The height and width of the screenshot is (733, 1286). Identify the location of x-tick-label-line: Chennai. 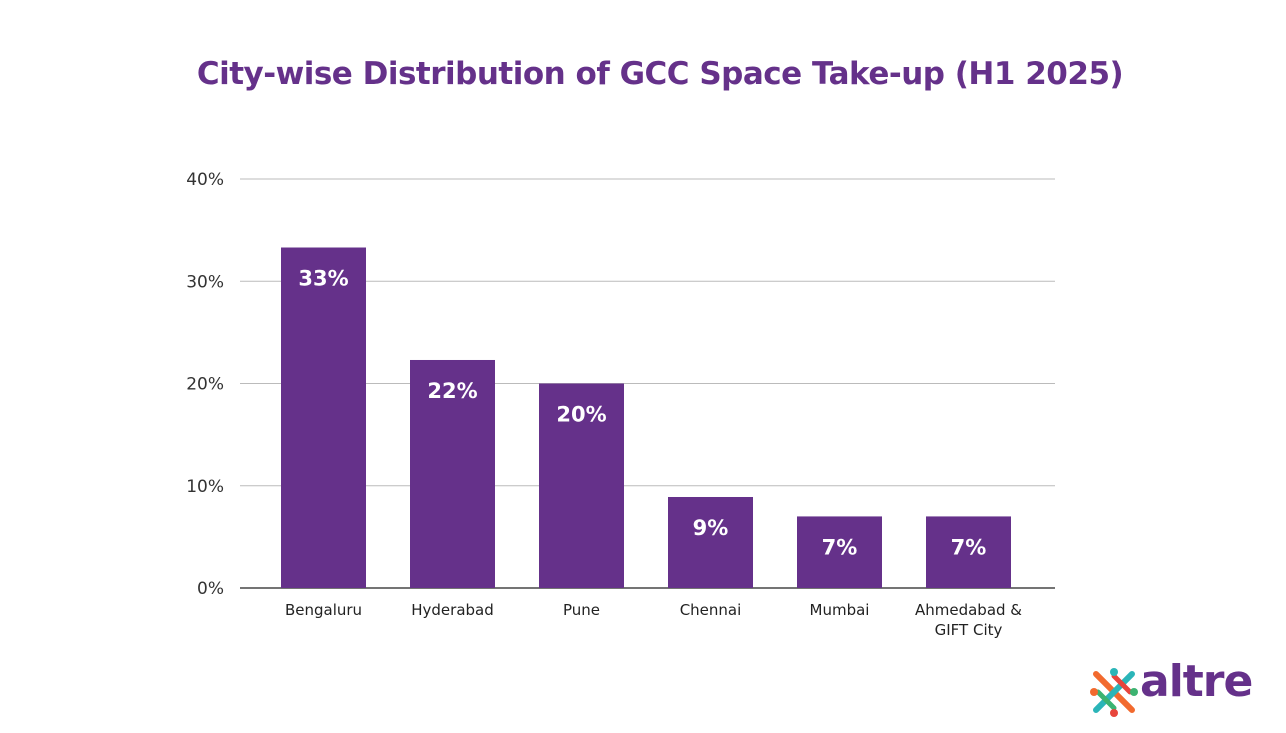
(711, 610).